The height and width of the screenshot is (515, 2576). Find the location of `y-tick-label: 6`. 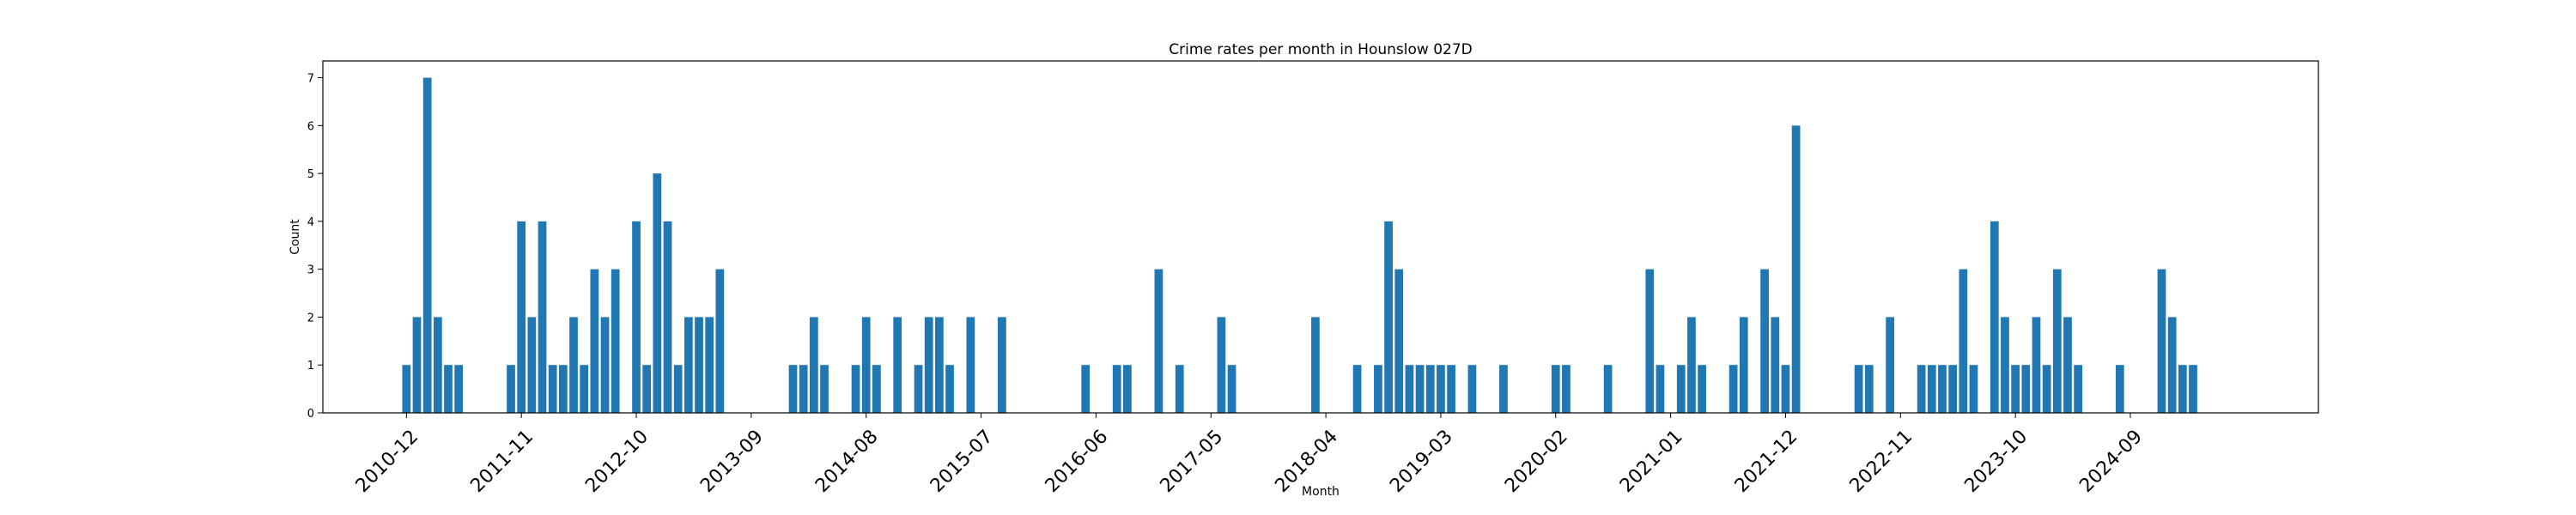

y-tick-label: 6 is located at coordinates (311, 126).